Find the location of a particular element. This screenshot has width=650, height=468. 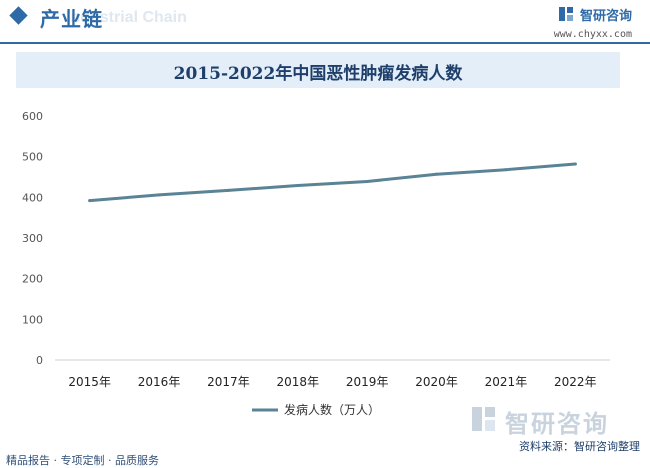

watermark-logo-icon is located at coordinates (483, 419).